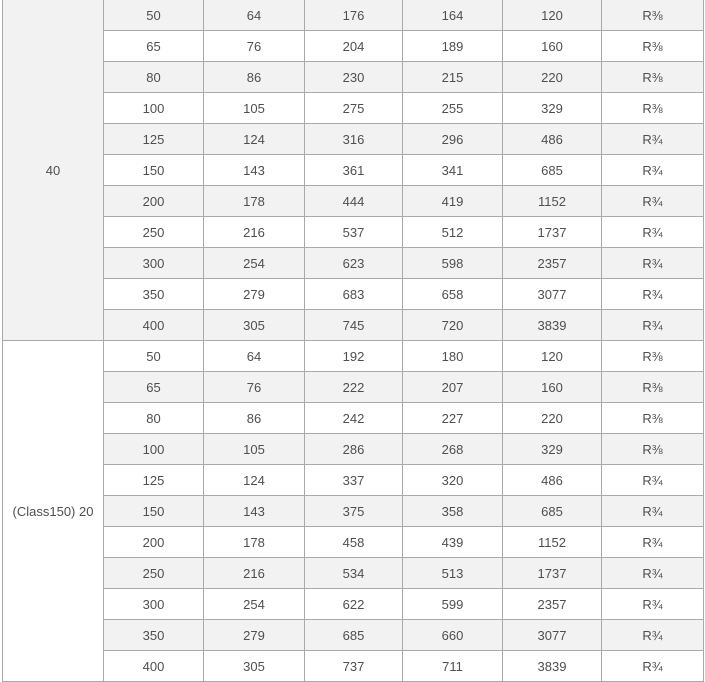 The height and width of the screenshot is (682, 705). I want to click on table-row: 250 216 534 513 1737 R¾, so click(353, 573).